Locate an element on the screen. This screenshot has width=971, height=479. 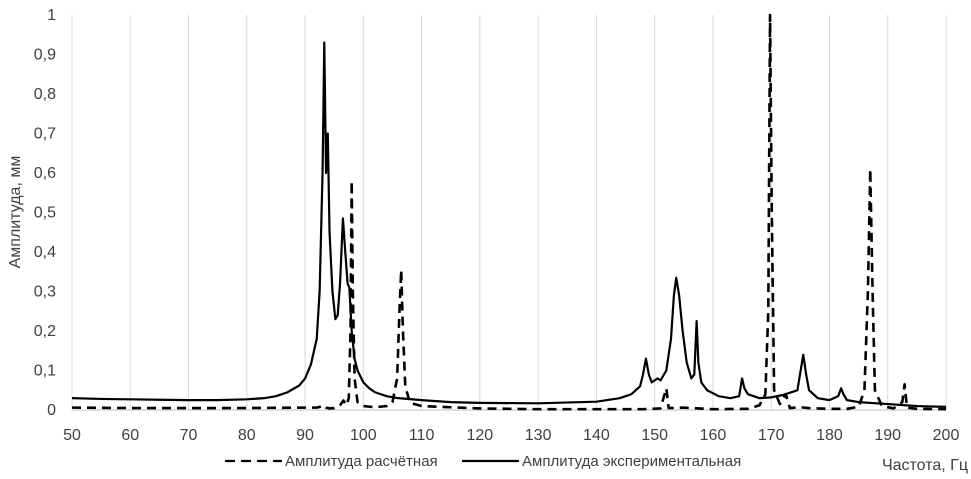
y-tick-label: 0,5 is located at coordinates (45, 213).